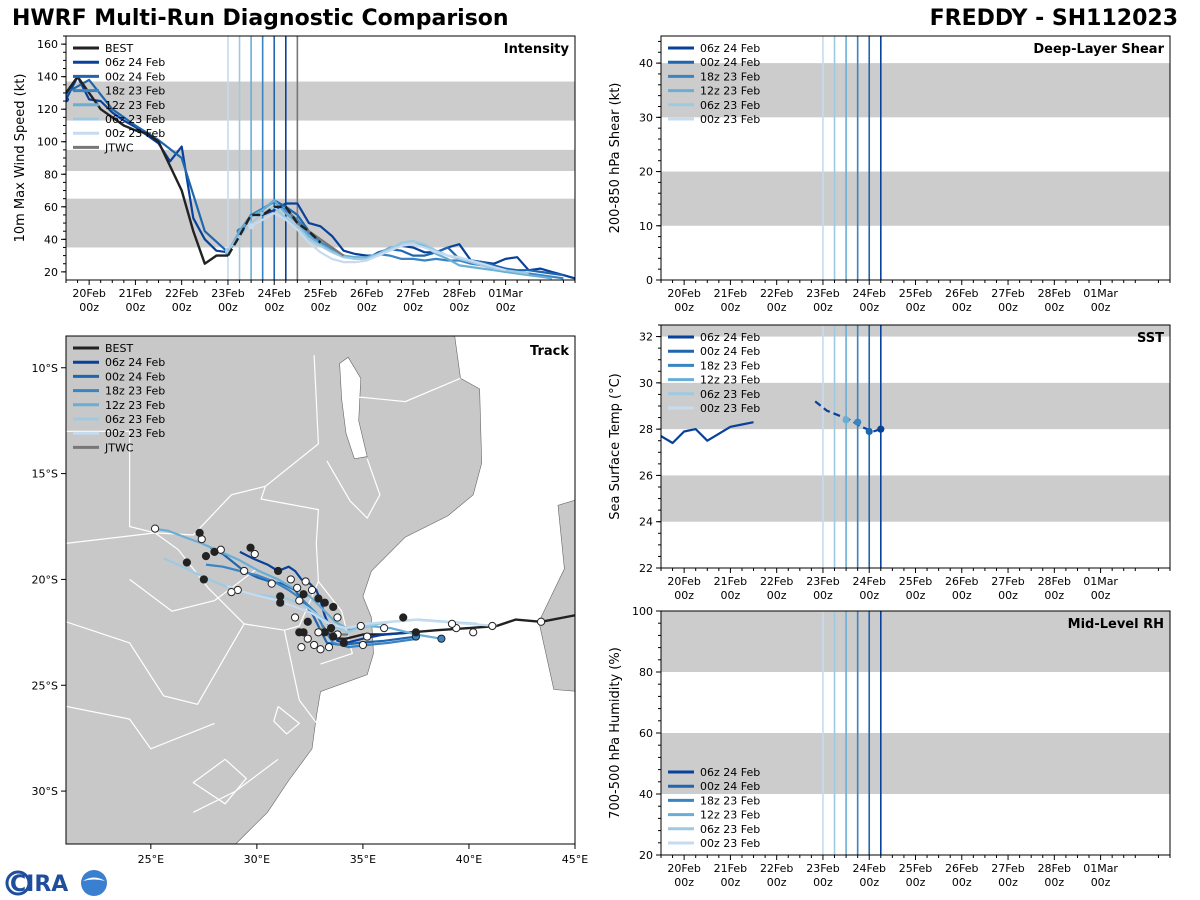  I want to click on intensity-series-12z-23-feb, so click(390, 239).